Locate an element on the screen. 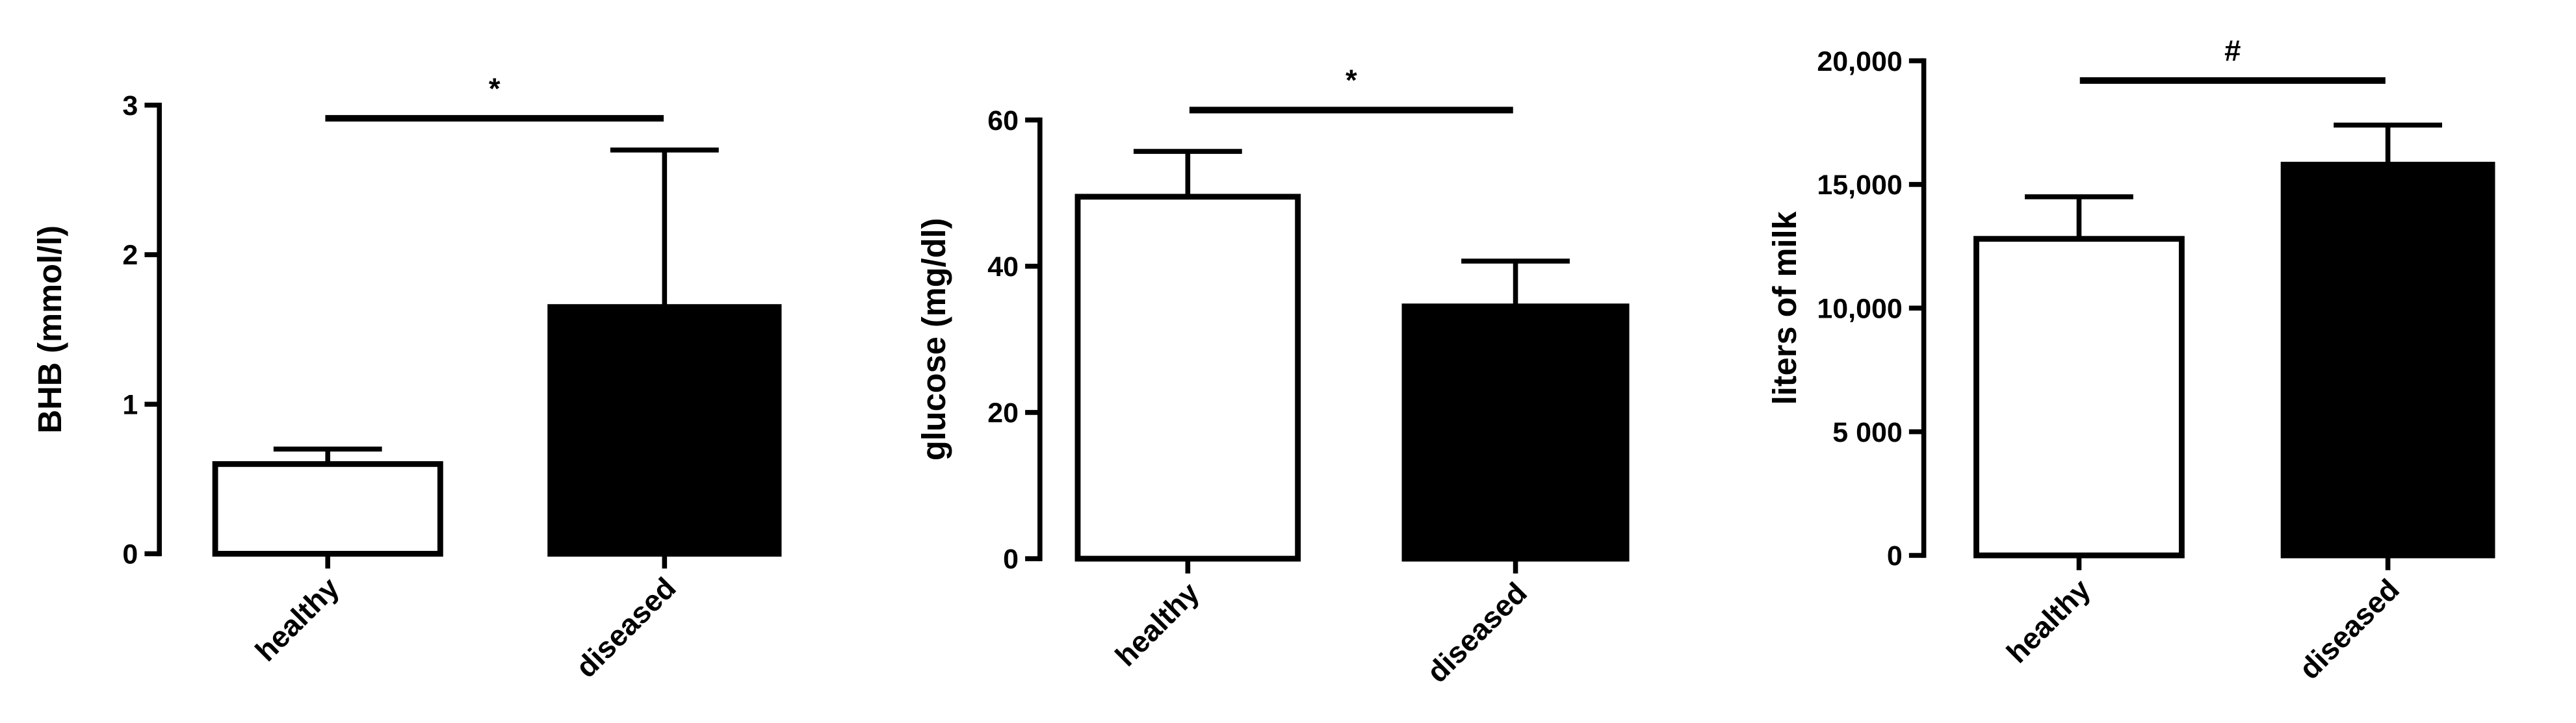 The image size is (2576, 723). y-tick-label: 20,000 is located at coordinates (1859, 62).